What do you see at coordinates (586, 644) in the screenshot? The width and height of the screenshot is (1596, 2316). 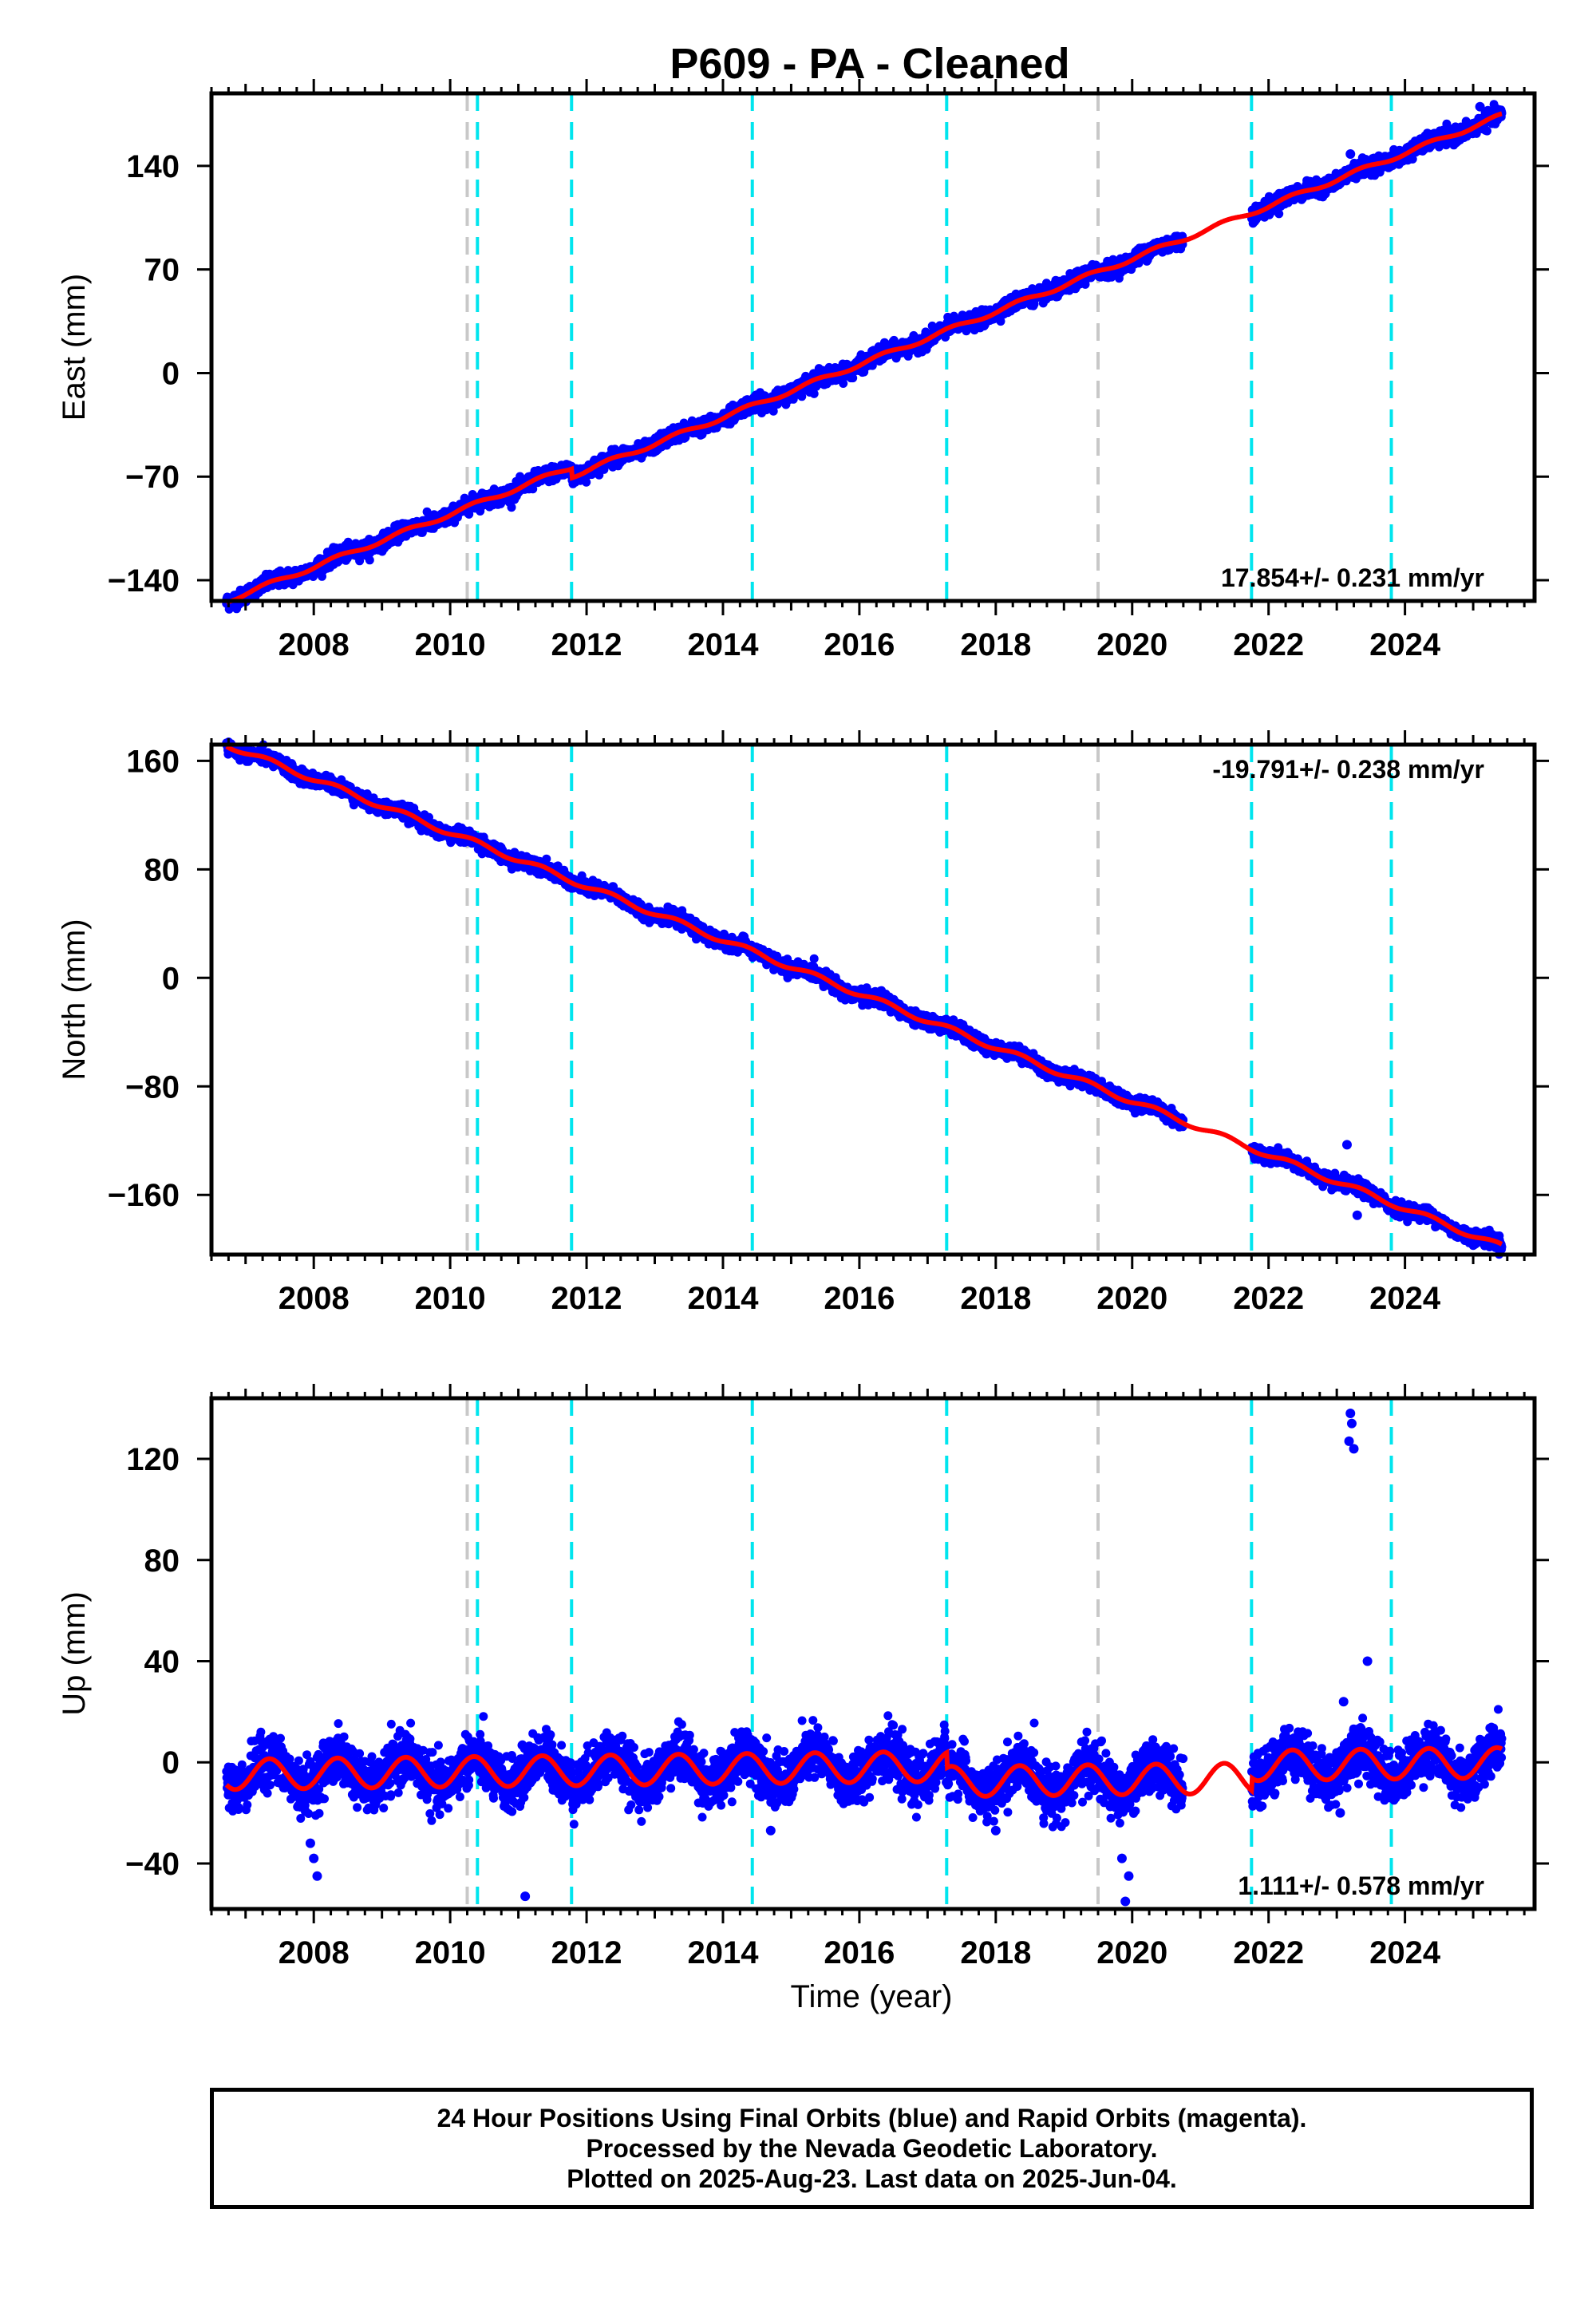 I see `x-tick-label: 2012` at bounding box center [586, 644].